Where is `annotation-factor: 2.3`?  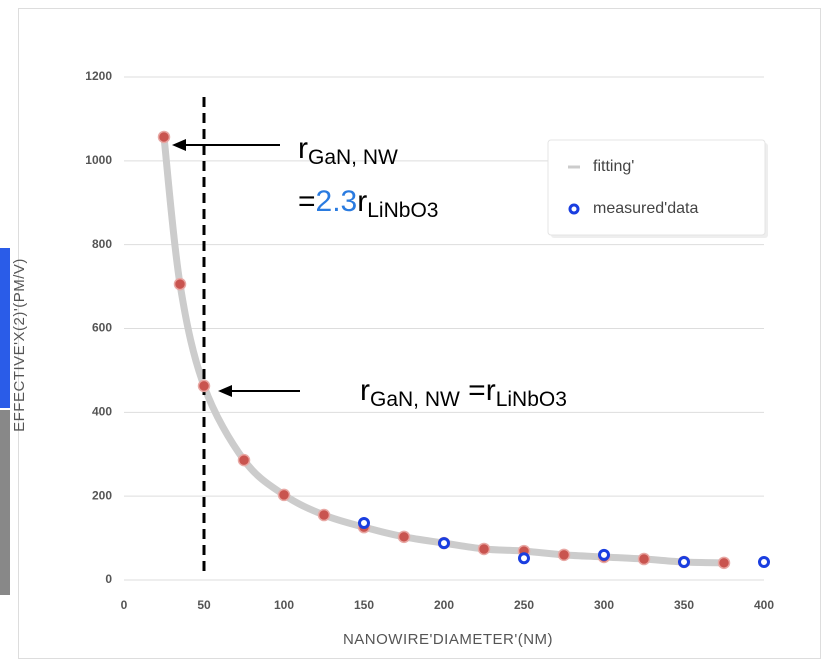
annotation-factor: 2.3 is located at coordinates (337, 201).